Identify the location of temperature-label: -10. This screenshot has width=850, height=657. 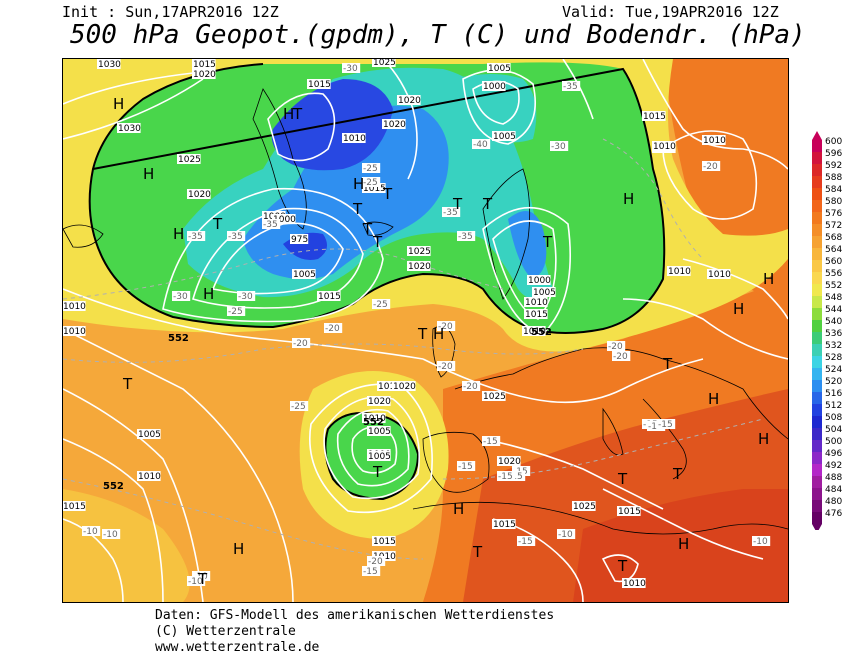
(760, 542).